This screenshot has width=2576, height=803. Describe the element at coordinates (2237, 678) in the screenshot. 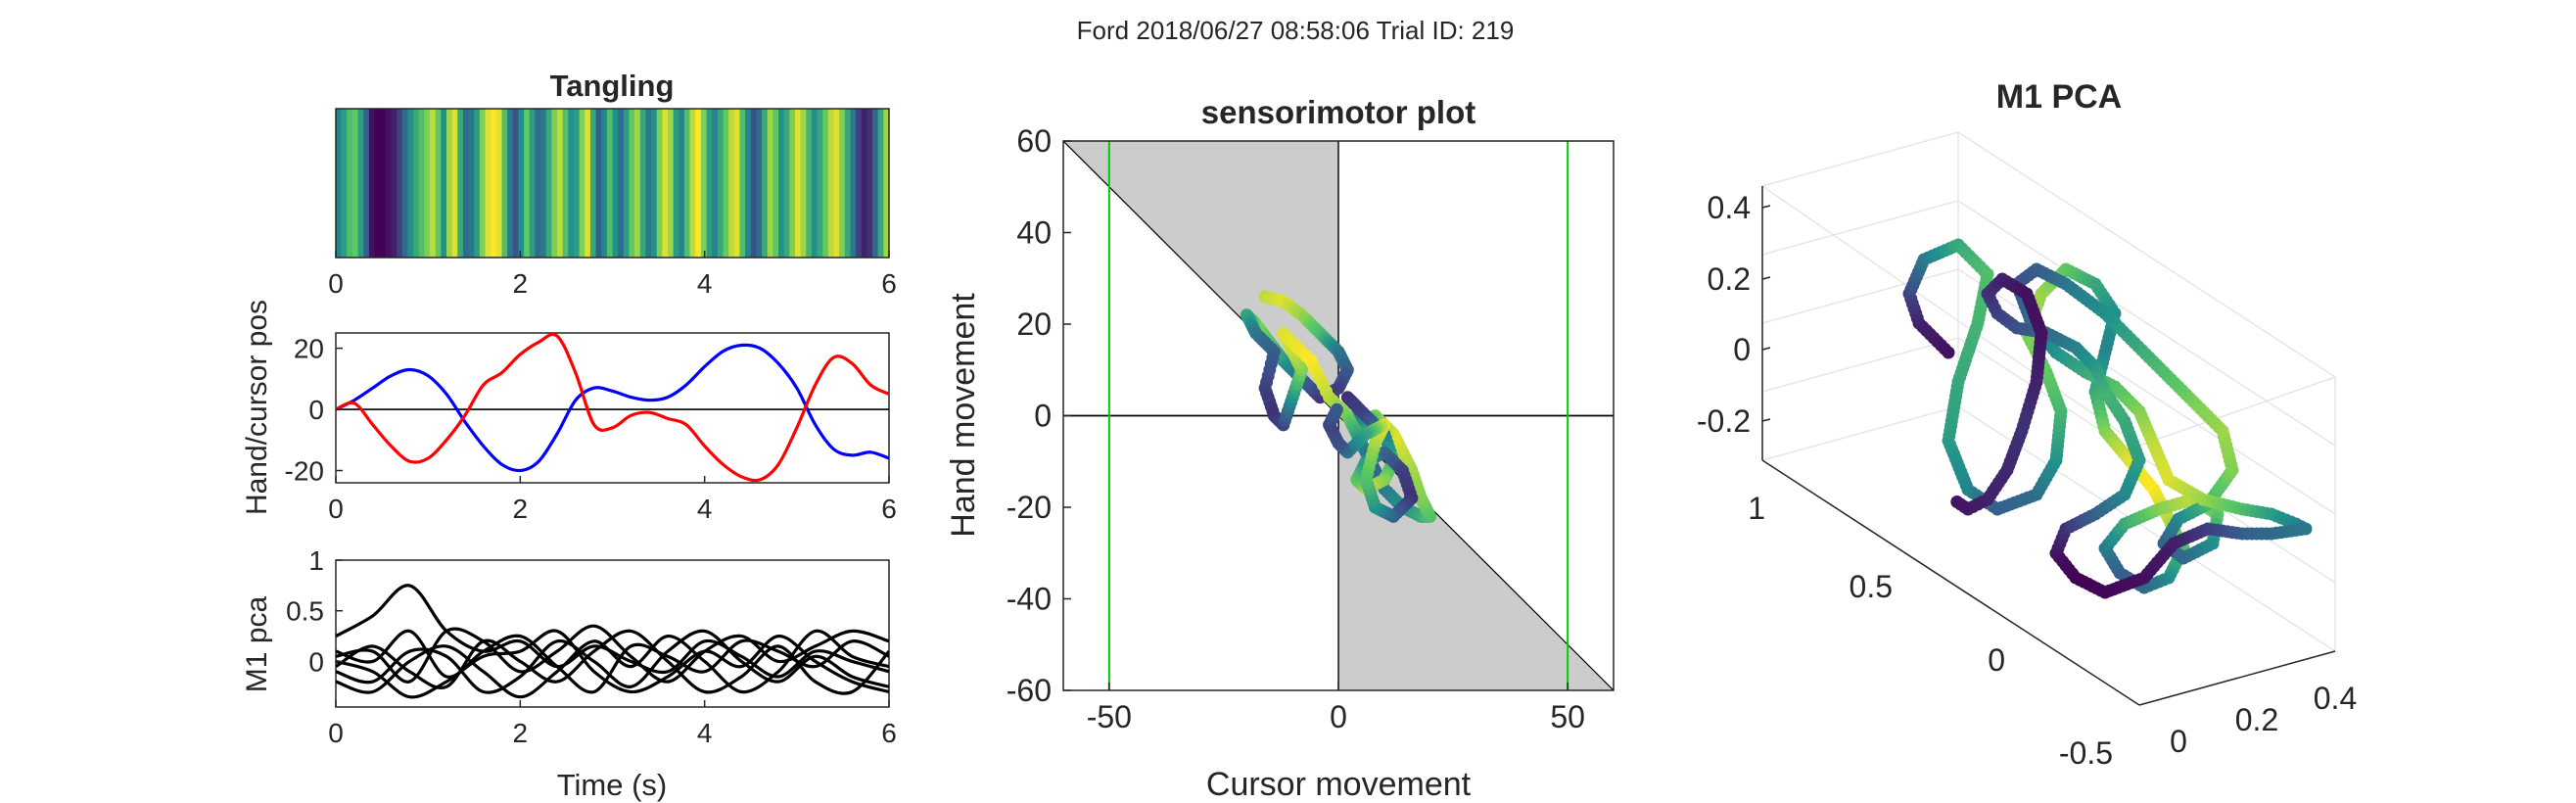

I see `x-axis-line` at that location.